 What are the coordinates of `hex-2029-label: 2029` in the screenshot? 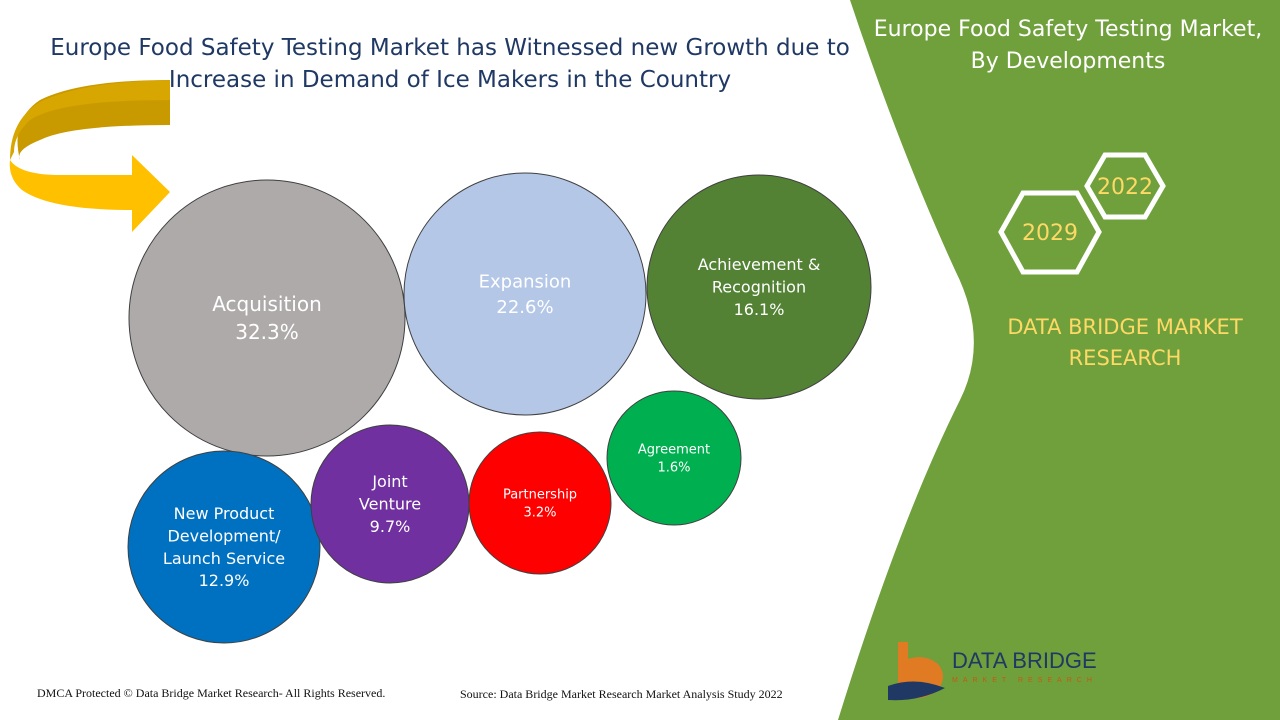 It's located at (1050, 233).